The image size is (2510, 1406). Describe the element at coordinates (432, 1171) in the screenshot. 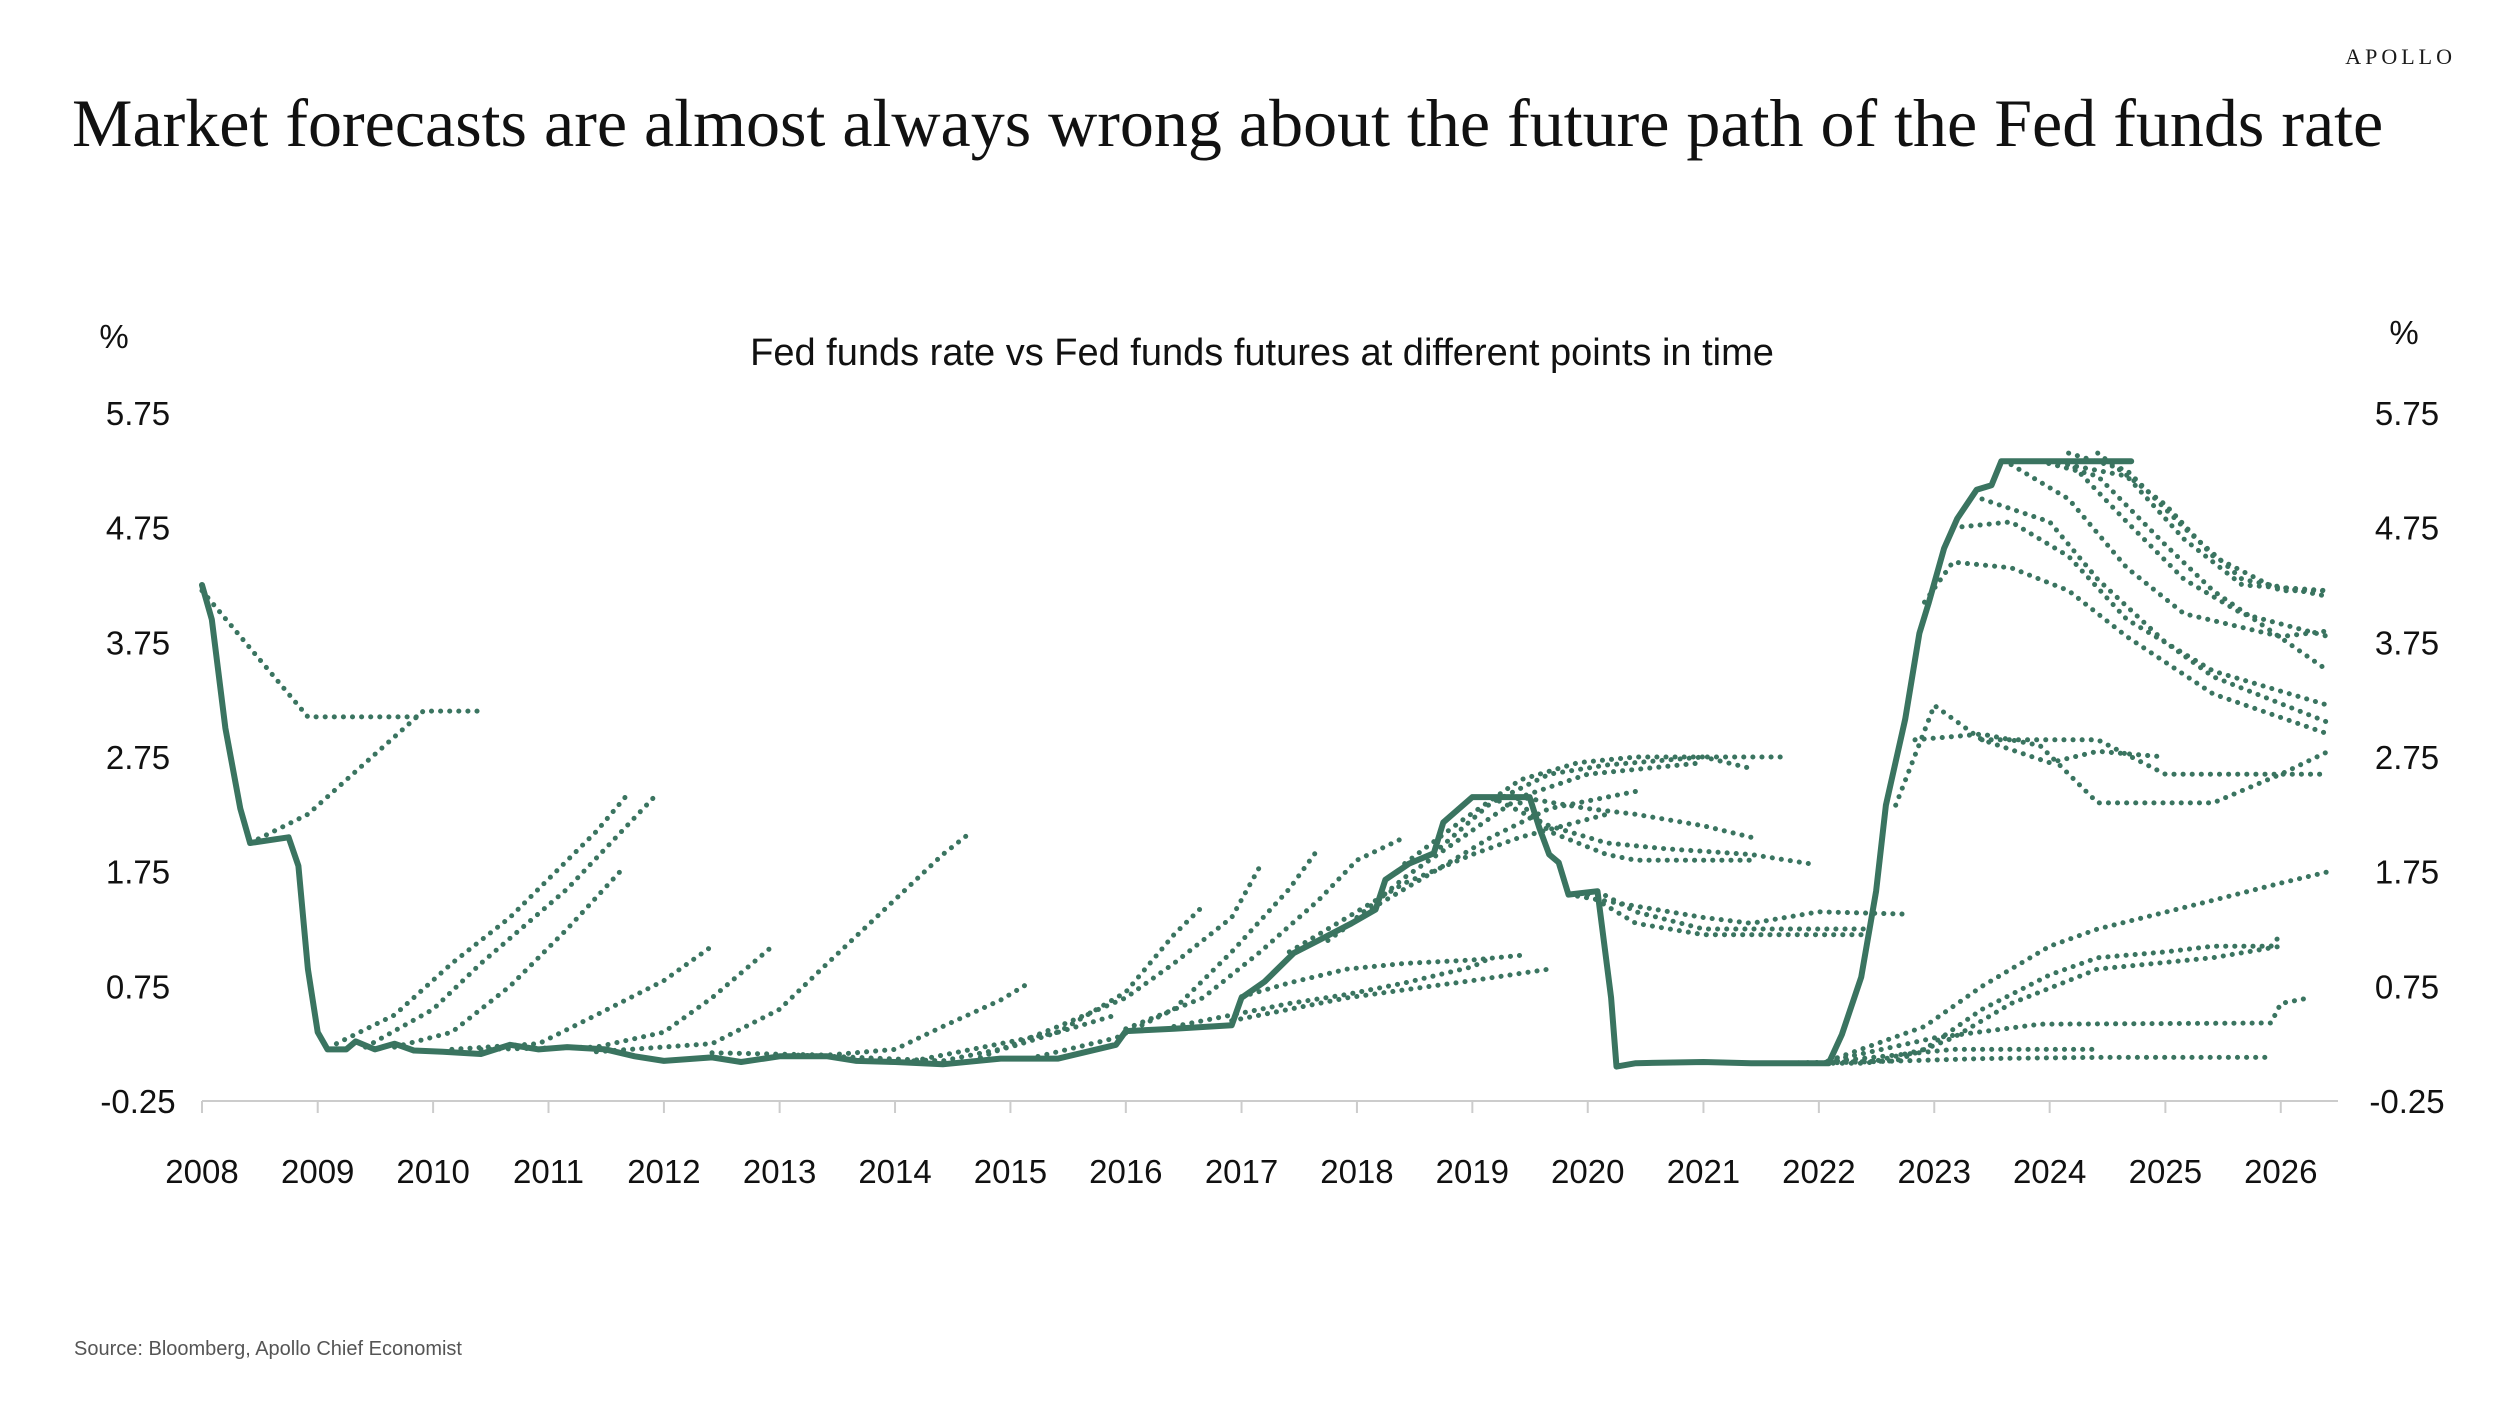

I see `x-tick-label: 2010` at that location.